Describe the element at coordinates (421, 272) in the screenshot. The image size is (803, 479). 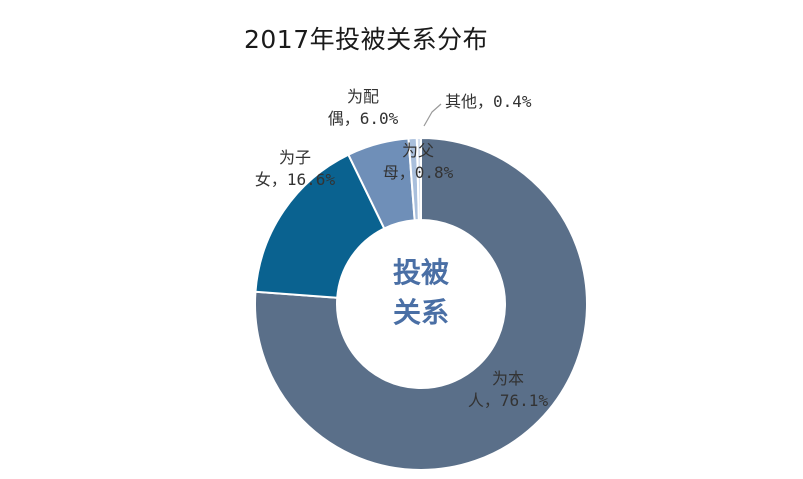
I see `center-label-line: 投被` at that location.